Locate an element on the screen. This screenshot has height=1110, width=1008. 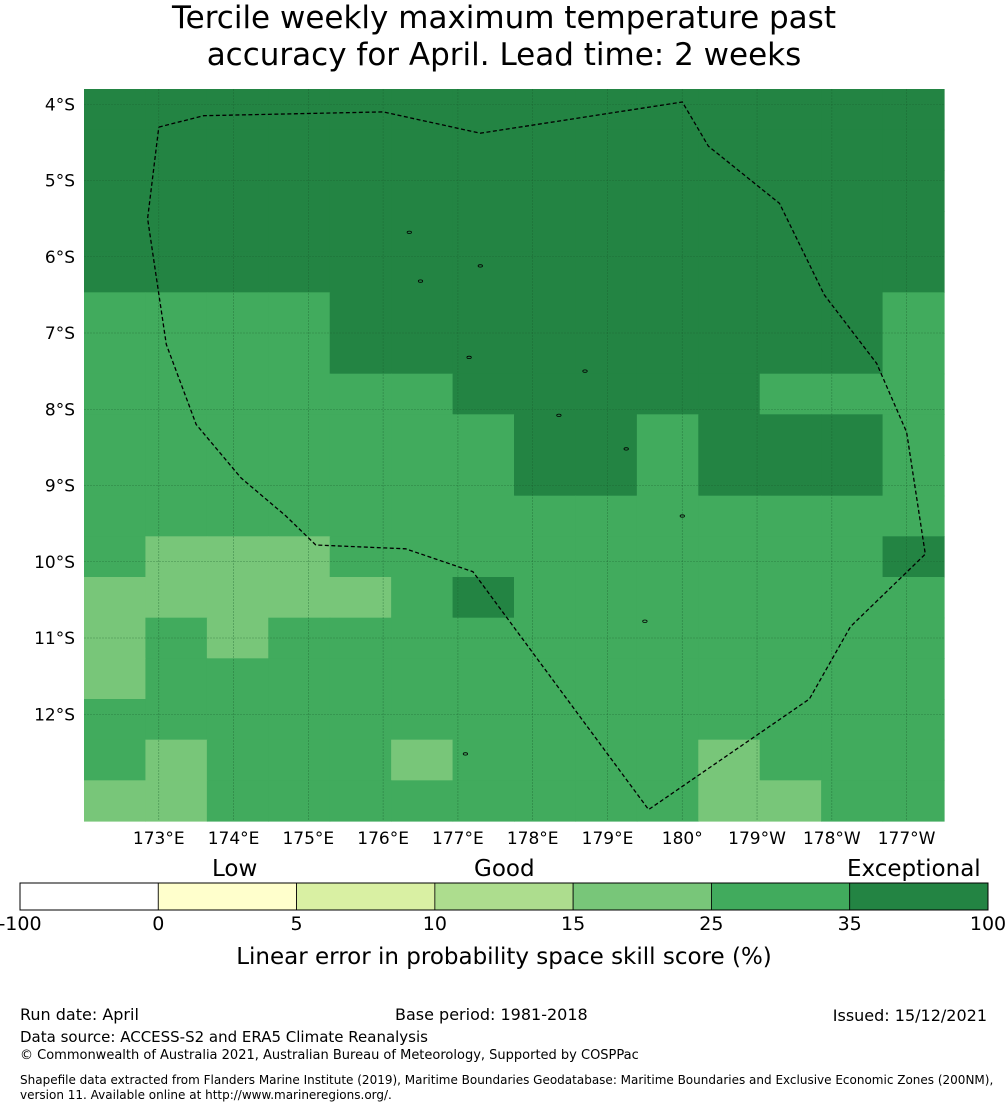
colorbar-tick-label: 15 is located at coordinates (573, 924).